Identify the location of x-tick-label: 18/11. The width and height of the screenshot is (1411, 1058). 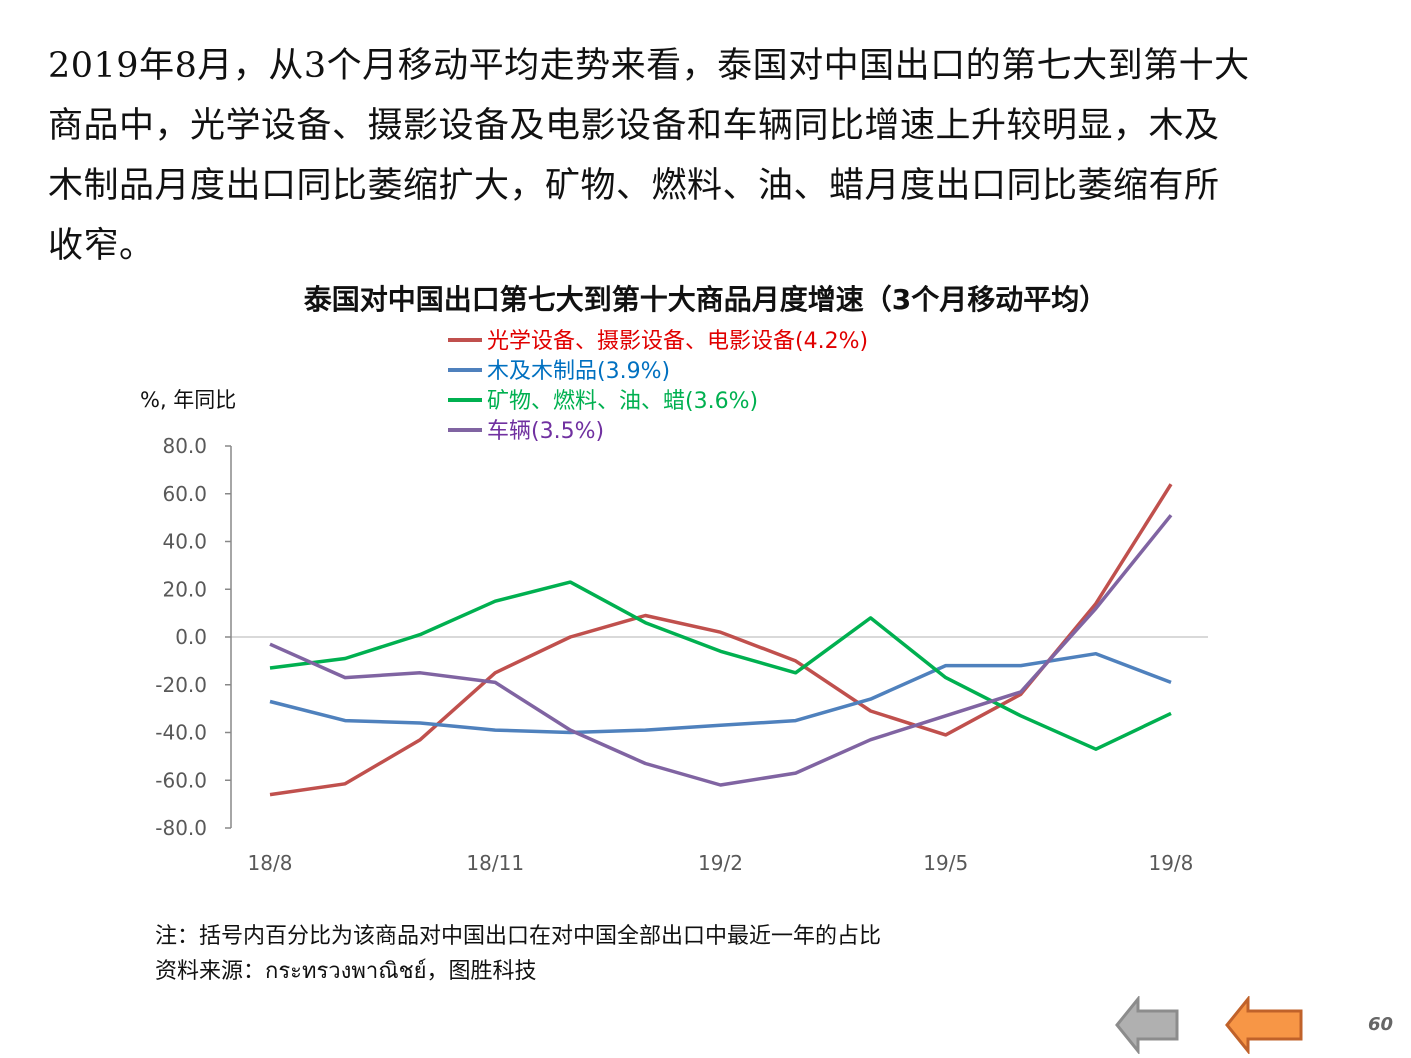
(495, 863).